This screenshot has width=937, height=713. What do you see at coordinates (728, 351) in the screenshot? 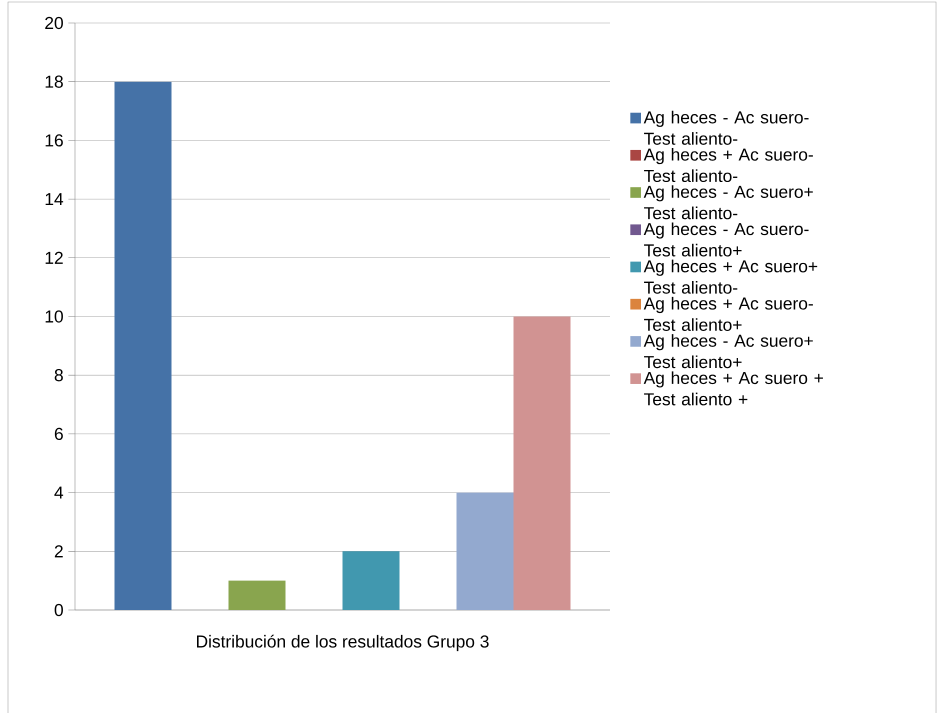
I see `legend-label: Ag heces - Ac suero+ Test aliento+` at bounding box center [728, 351].